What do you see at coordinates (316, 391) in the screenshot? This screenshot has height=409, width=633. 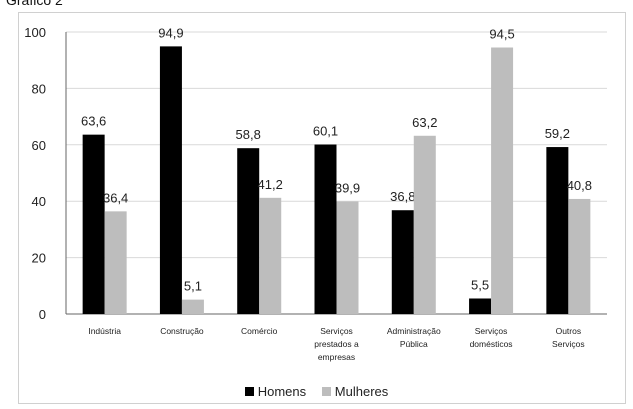 I see `chart-legend: Homens Mulheres` at bounding box center [316, 391].